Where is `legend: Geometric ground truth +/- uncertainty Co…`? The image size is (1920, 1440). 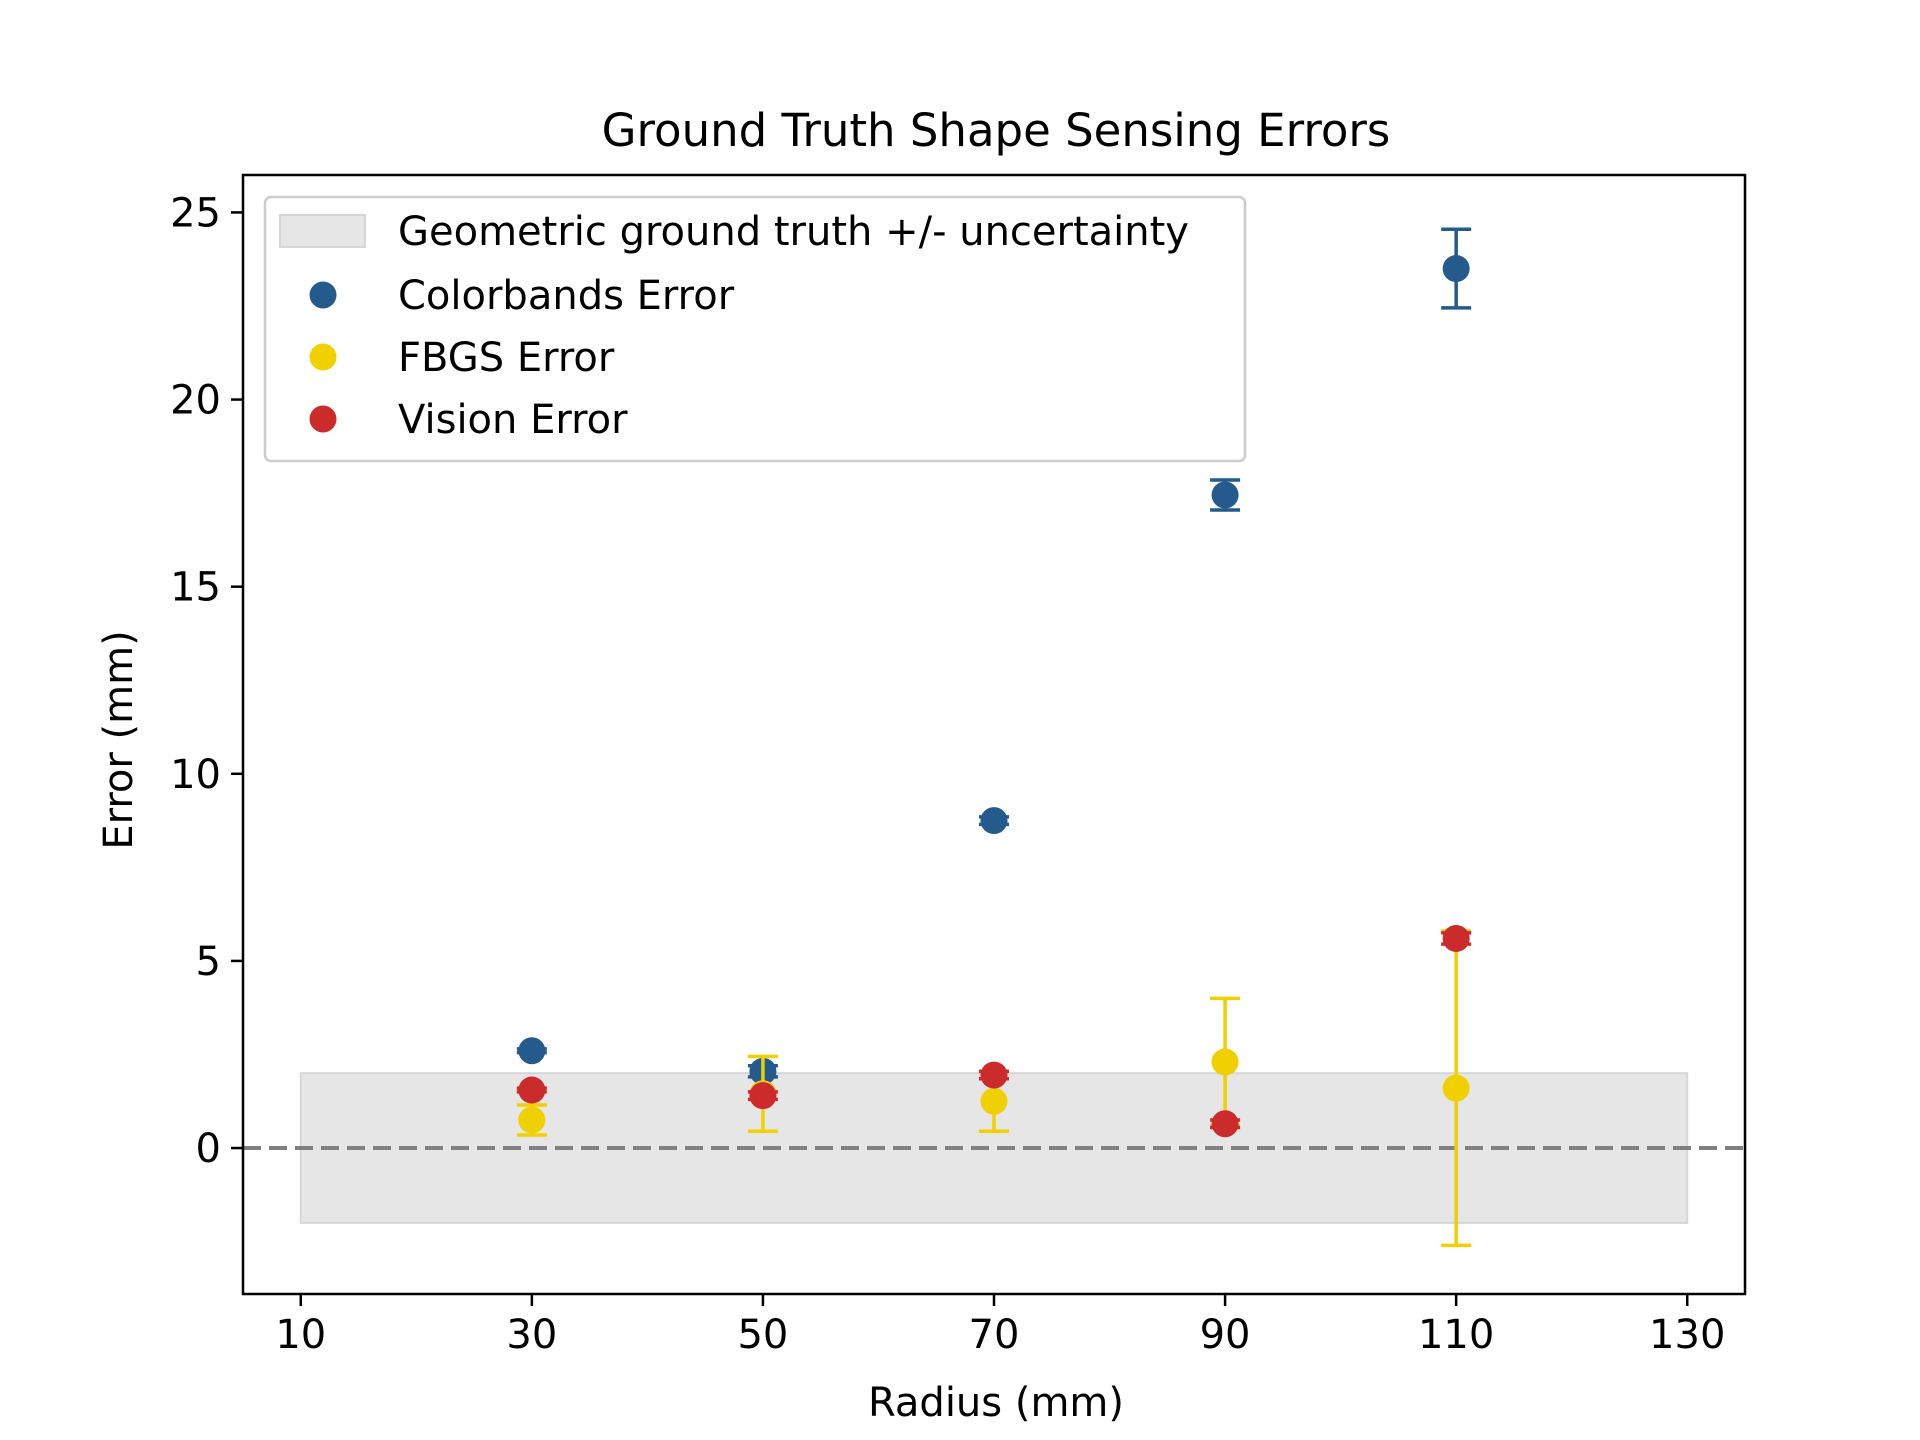 legend: Geometric ground truth +/- uncertainty Co… is located at coordinates (755, 329).